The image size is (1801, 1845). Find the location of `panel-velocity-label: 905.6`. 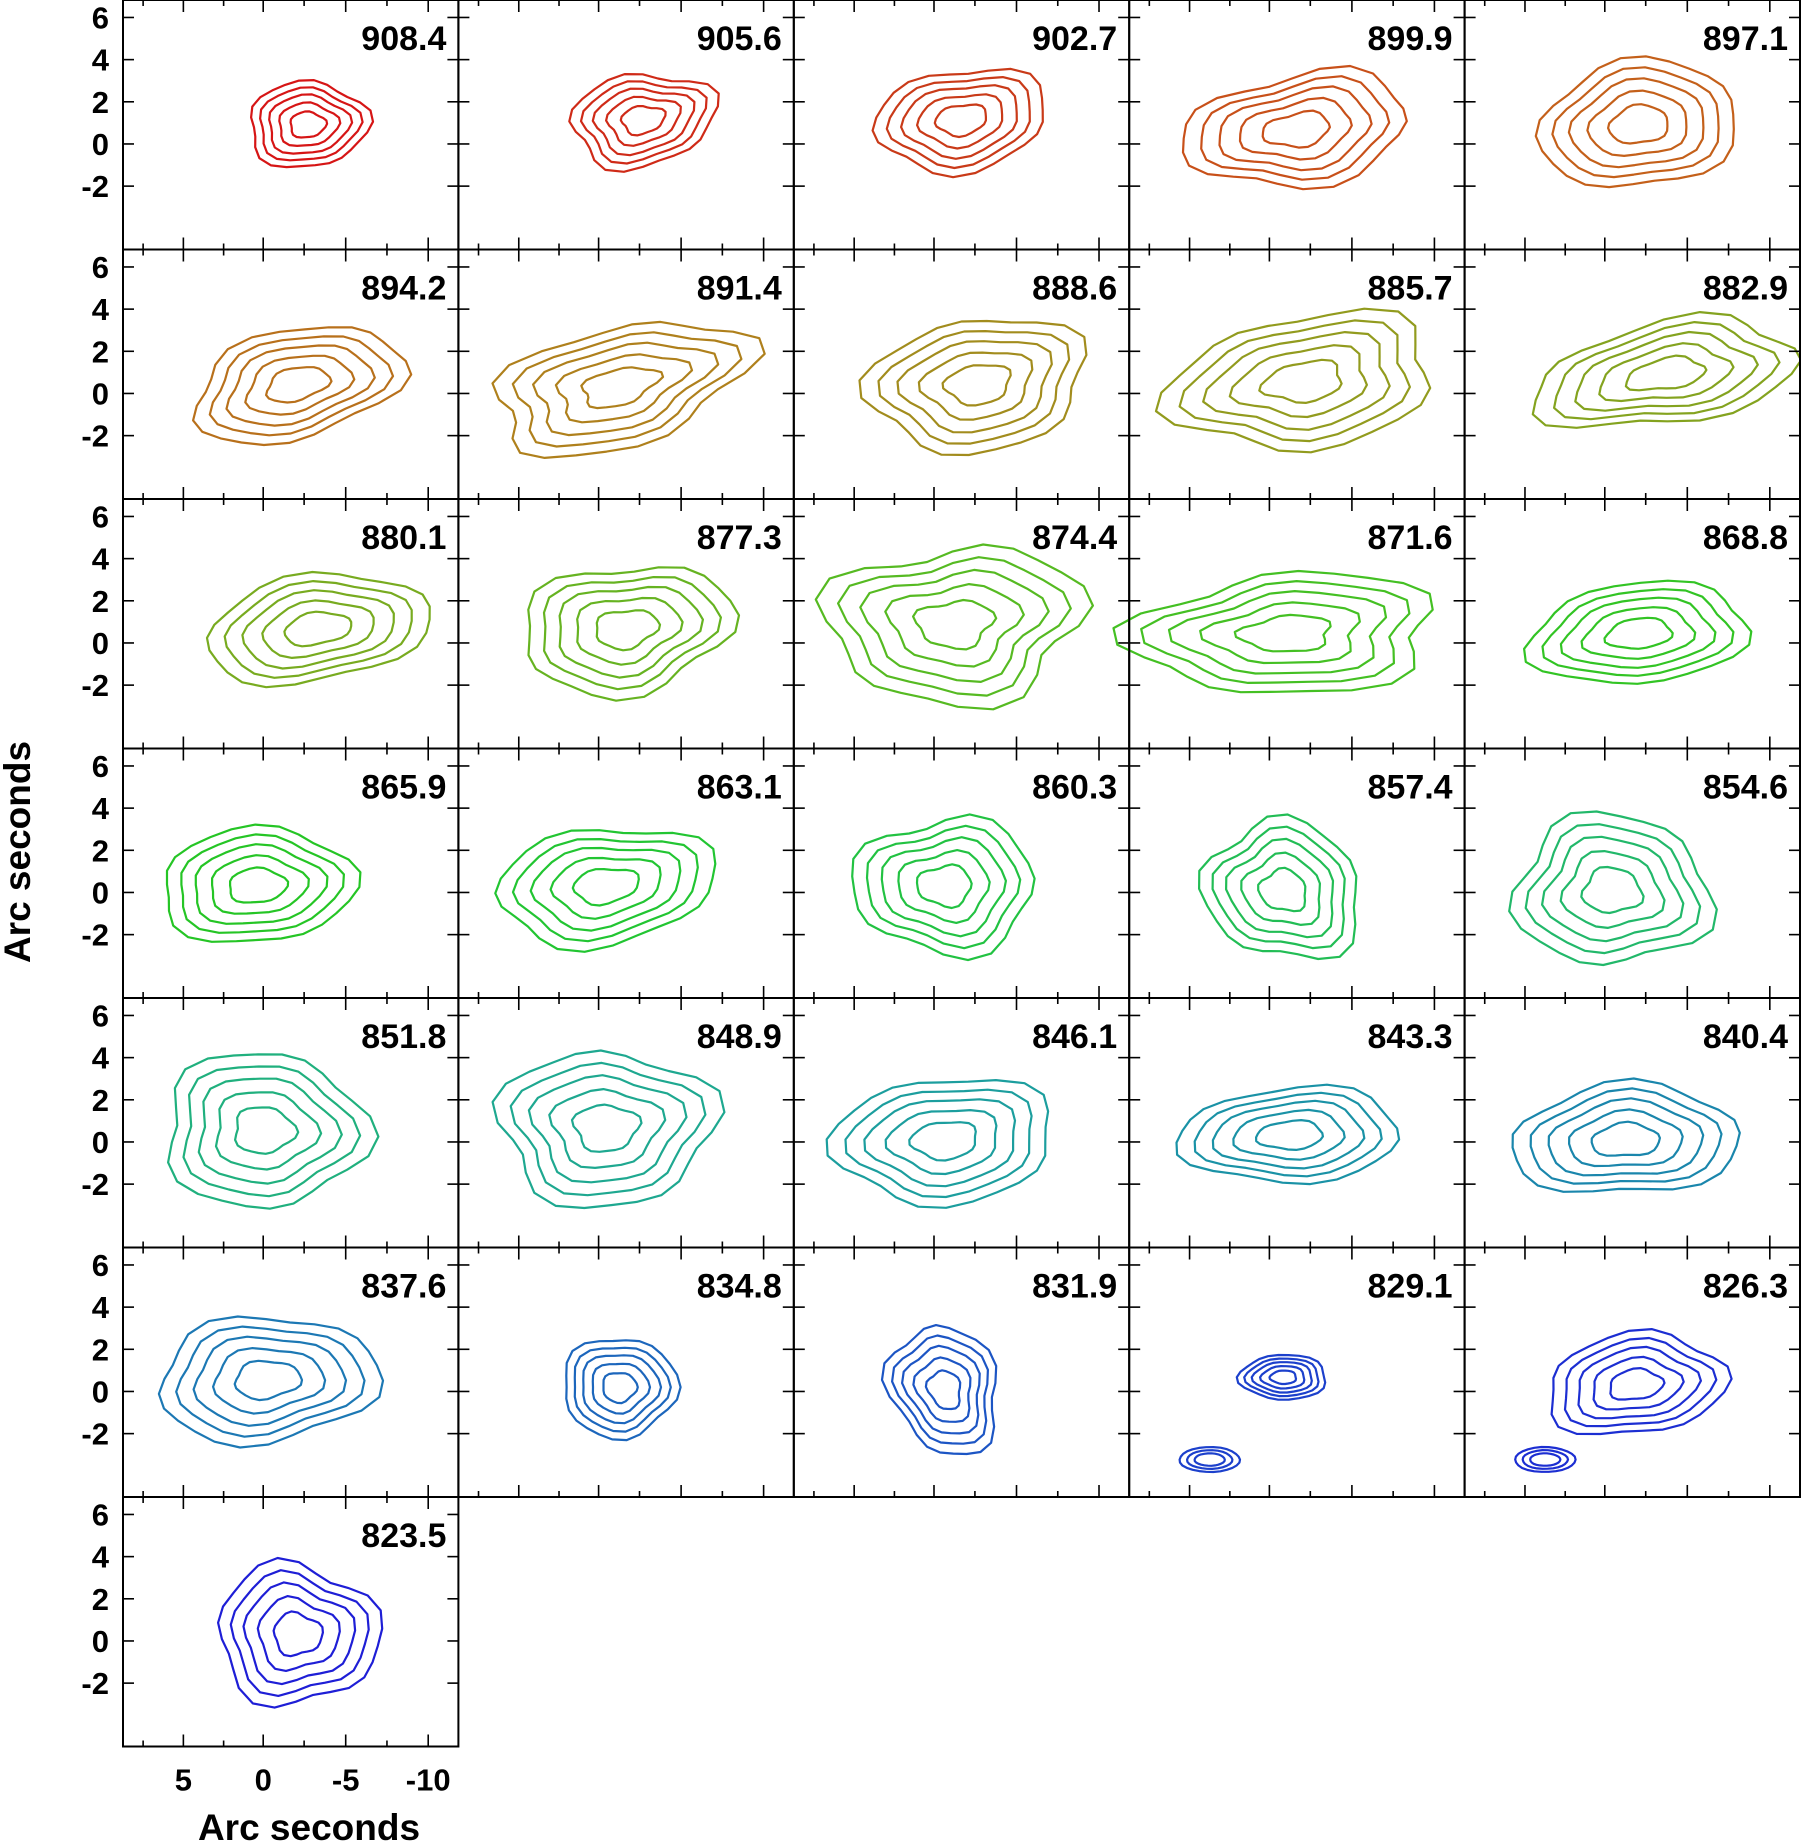

panel-velocity-label: 905.6 is located at coordinates (739, 39).